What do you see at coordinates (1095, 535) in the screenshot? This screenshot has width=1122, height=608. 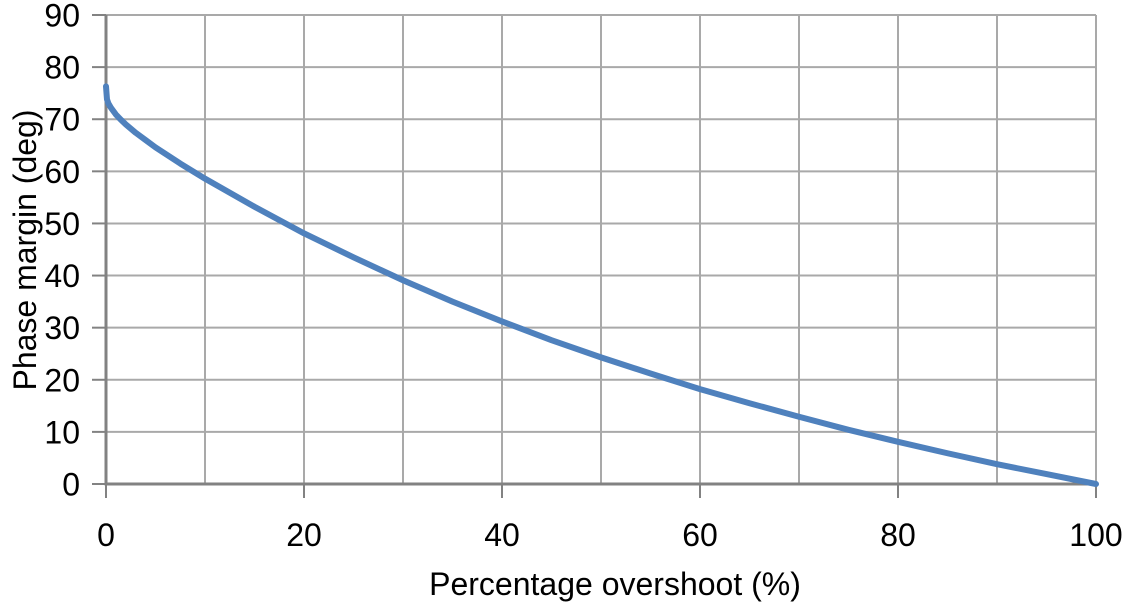 I see `x-tick-label: 100` at bounding box center [1095, 535].